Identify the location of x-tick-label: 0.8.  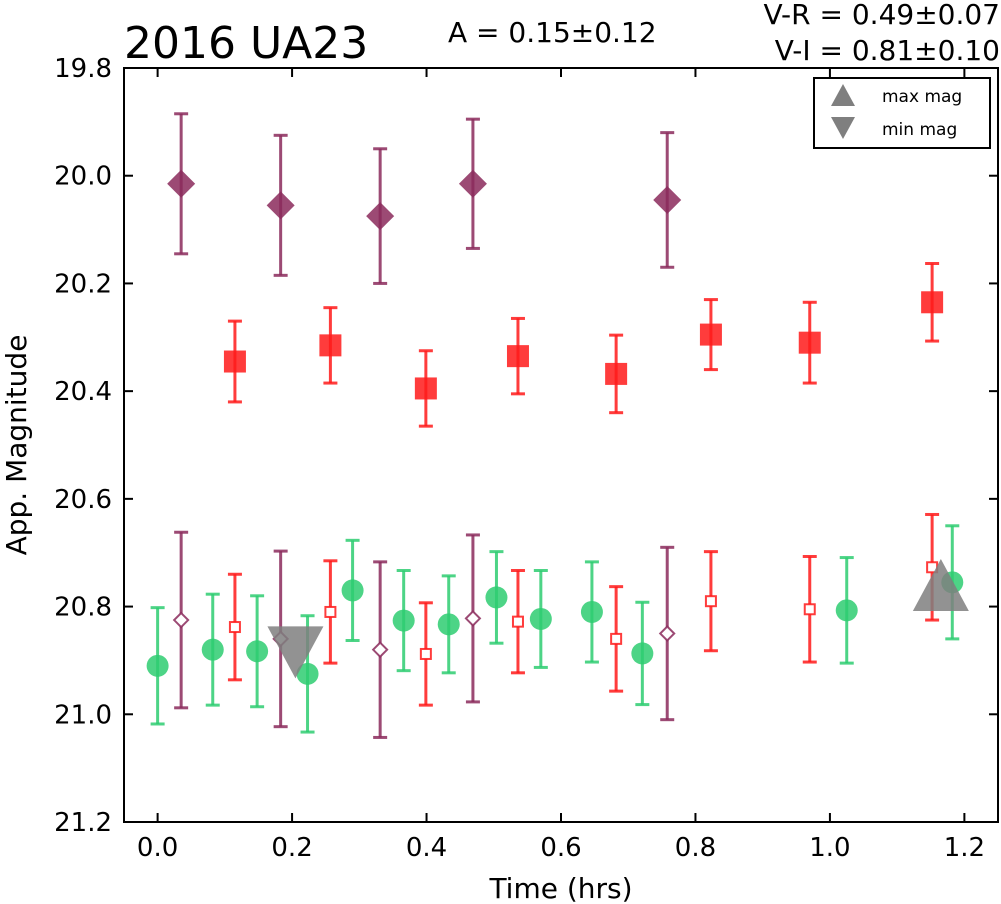
(695, 848).